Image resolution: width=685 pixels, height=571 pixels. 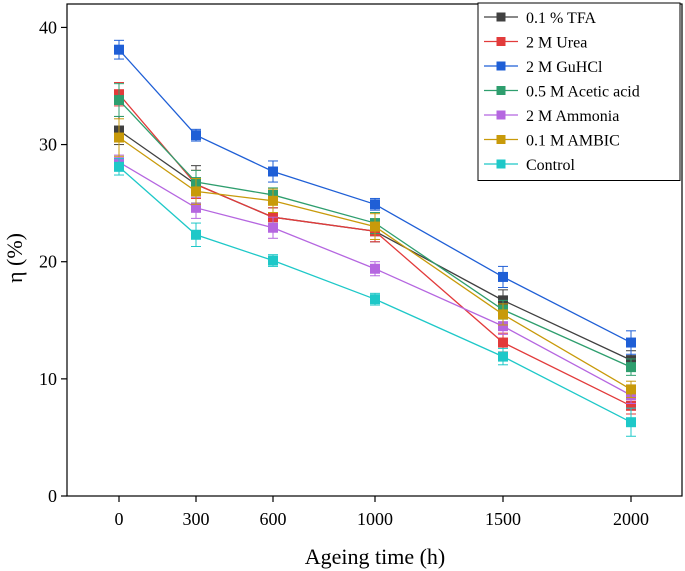 I want to click on y-tick-label: 30, so click(x=48, y=145).